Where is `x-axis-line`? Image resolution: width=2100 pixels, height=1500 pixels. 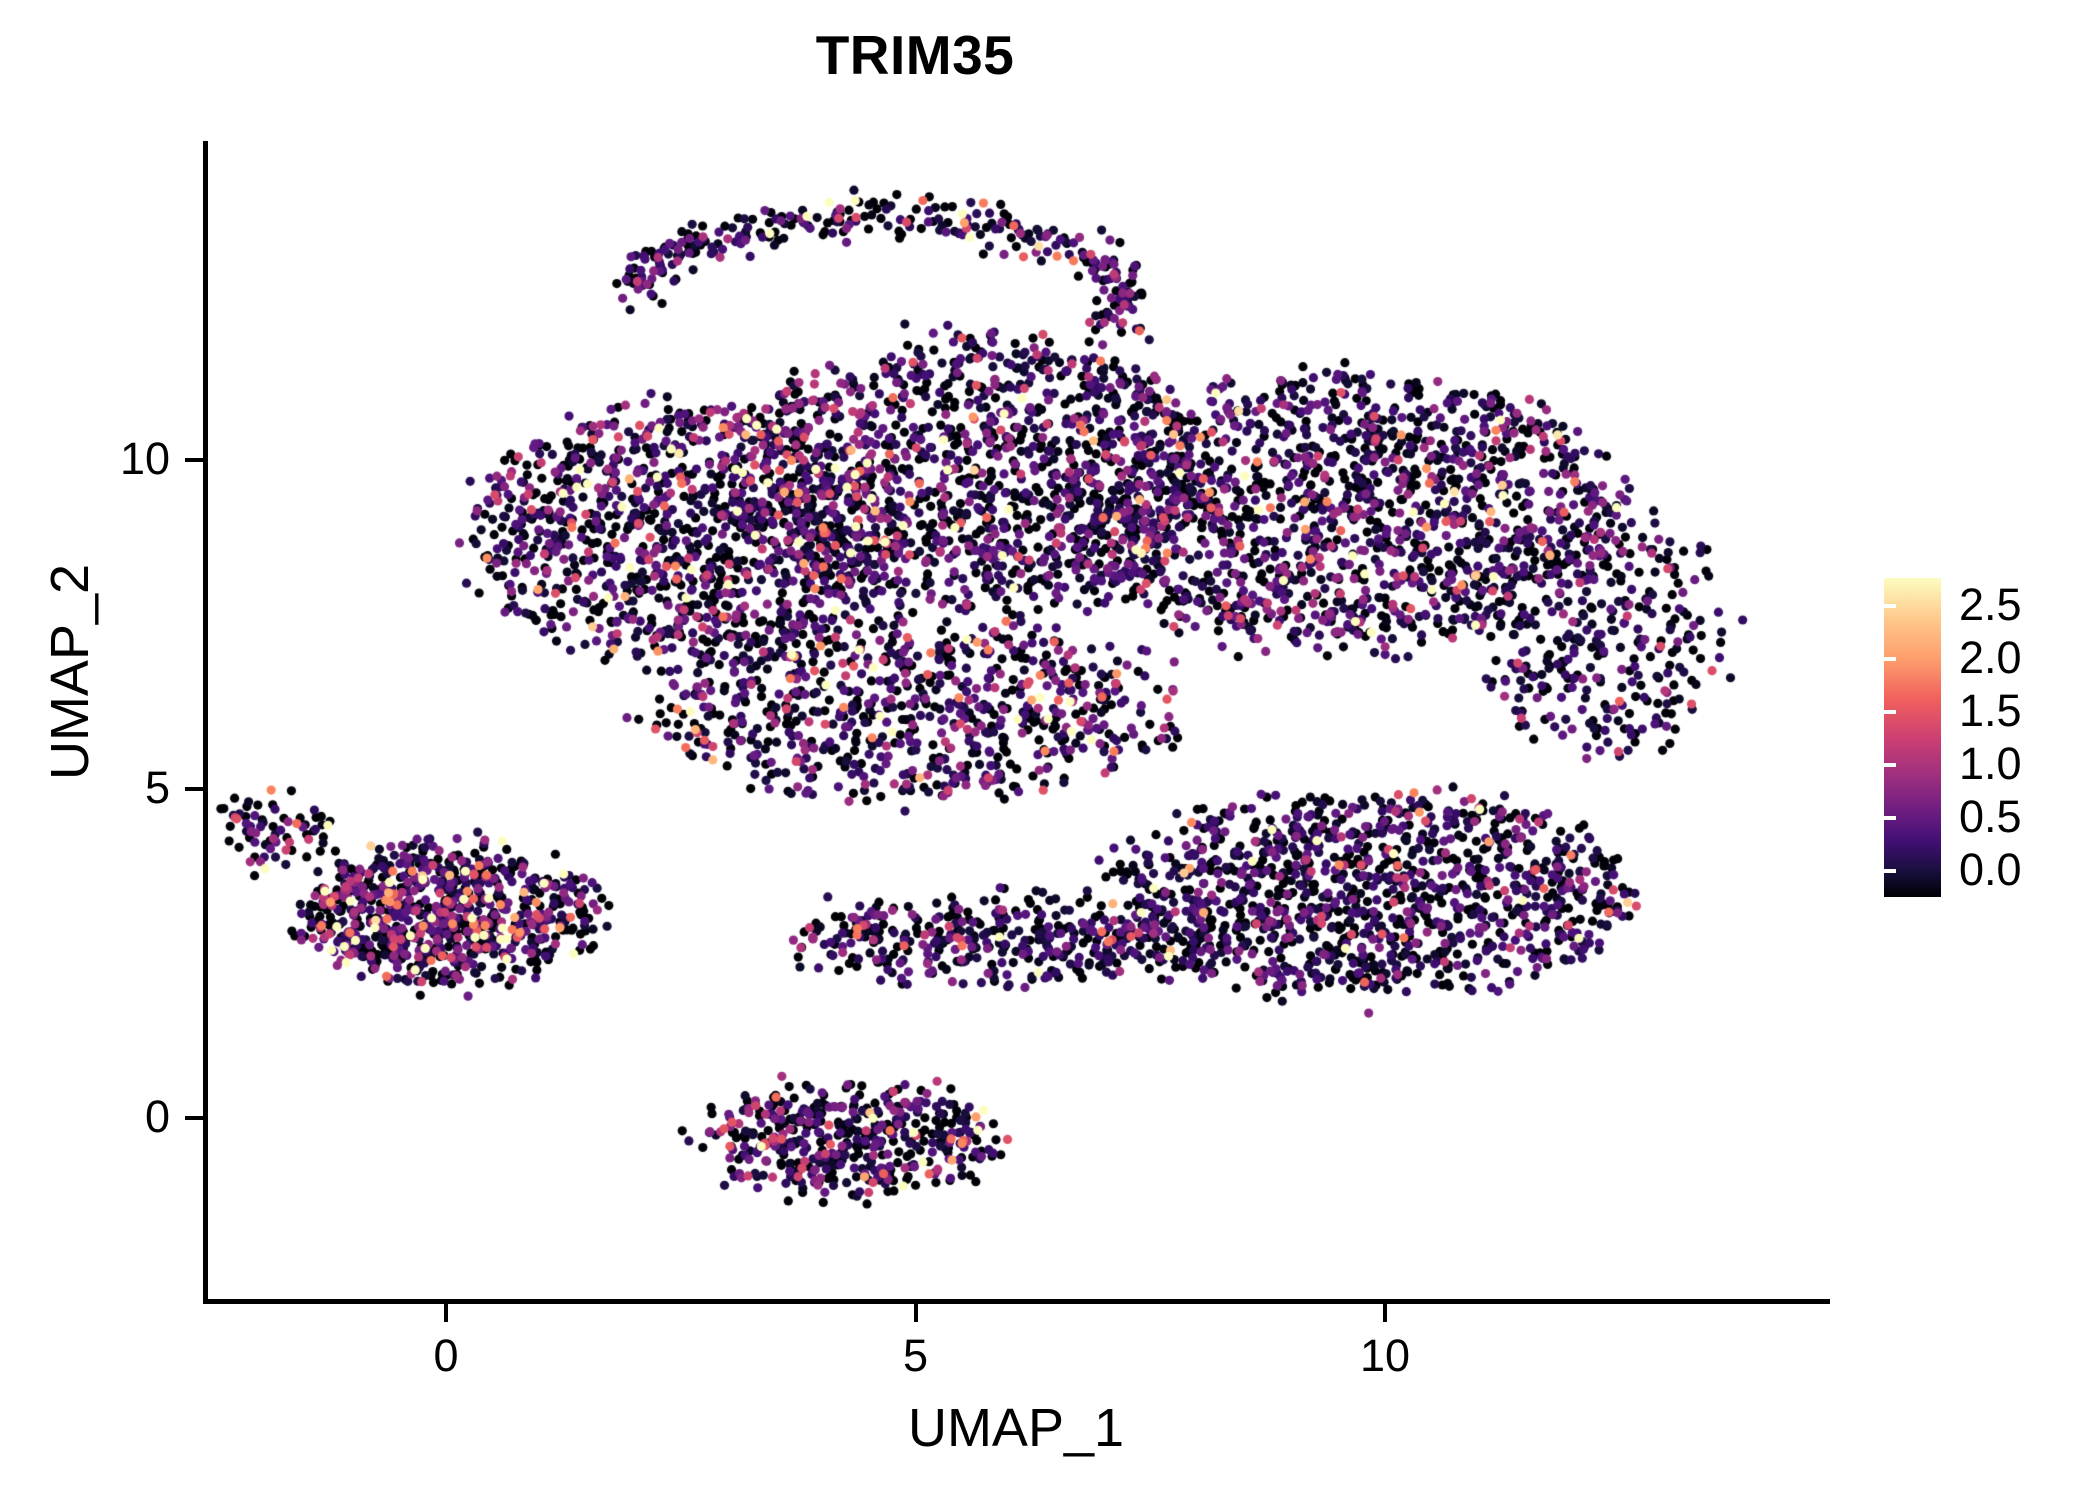 x-axis-line is located at coordinates (1016, 1301).